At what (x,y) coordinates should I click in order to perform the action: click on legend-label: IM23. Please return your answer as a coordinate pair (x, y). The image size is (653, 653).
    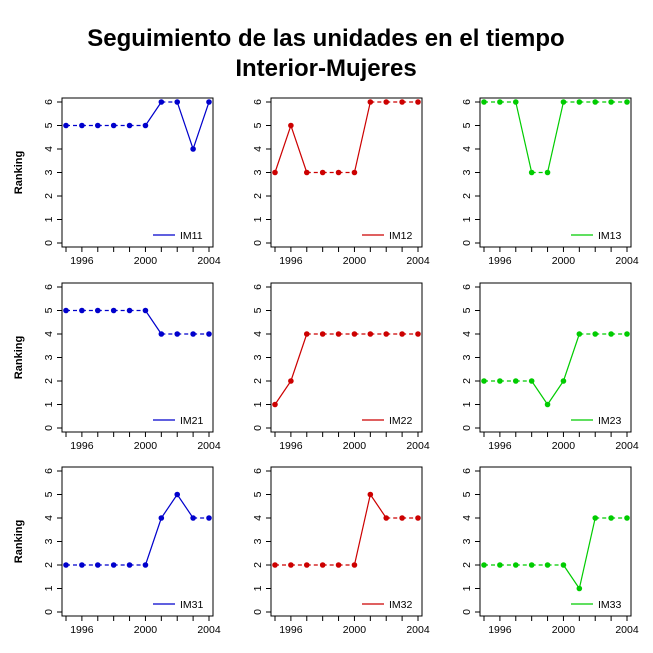
    Looking at the image, I should click on (610, 421).